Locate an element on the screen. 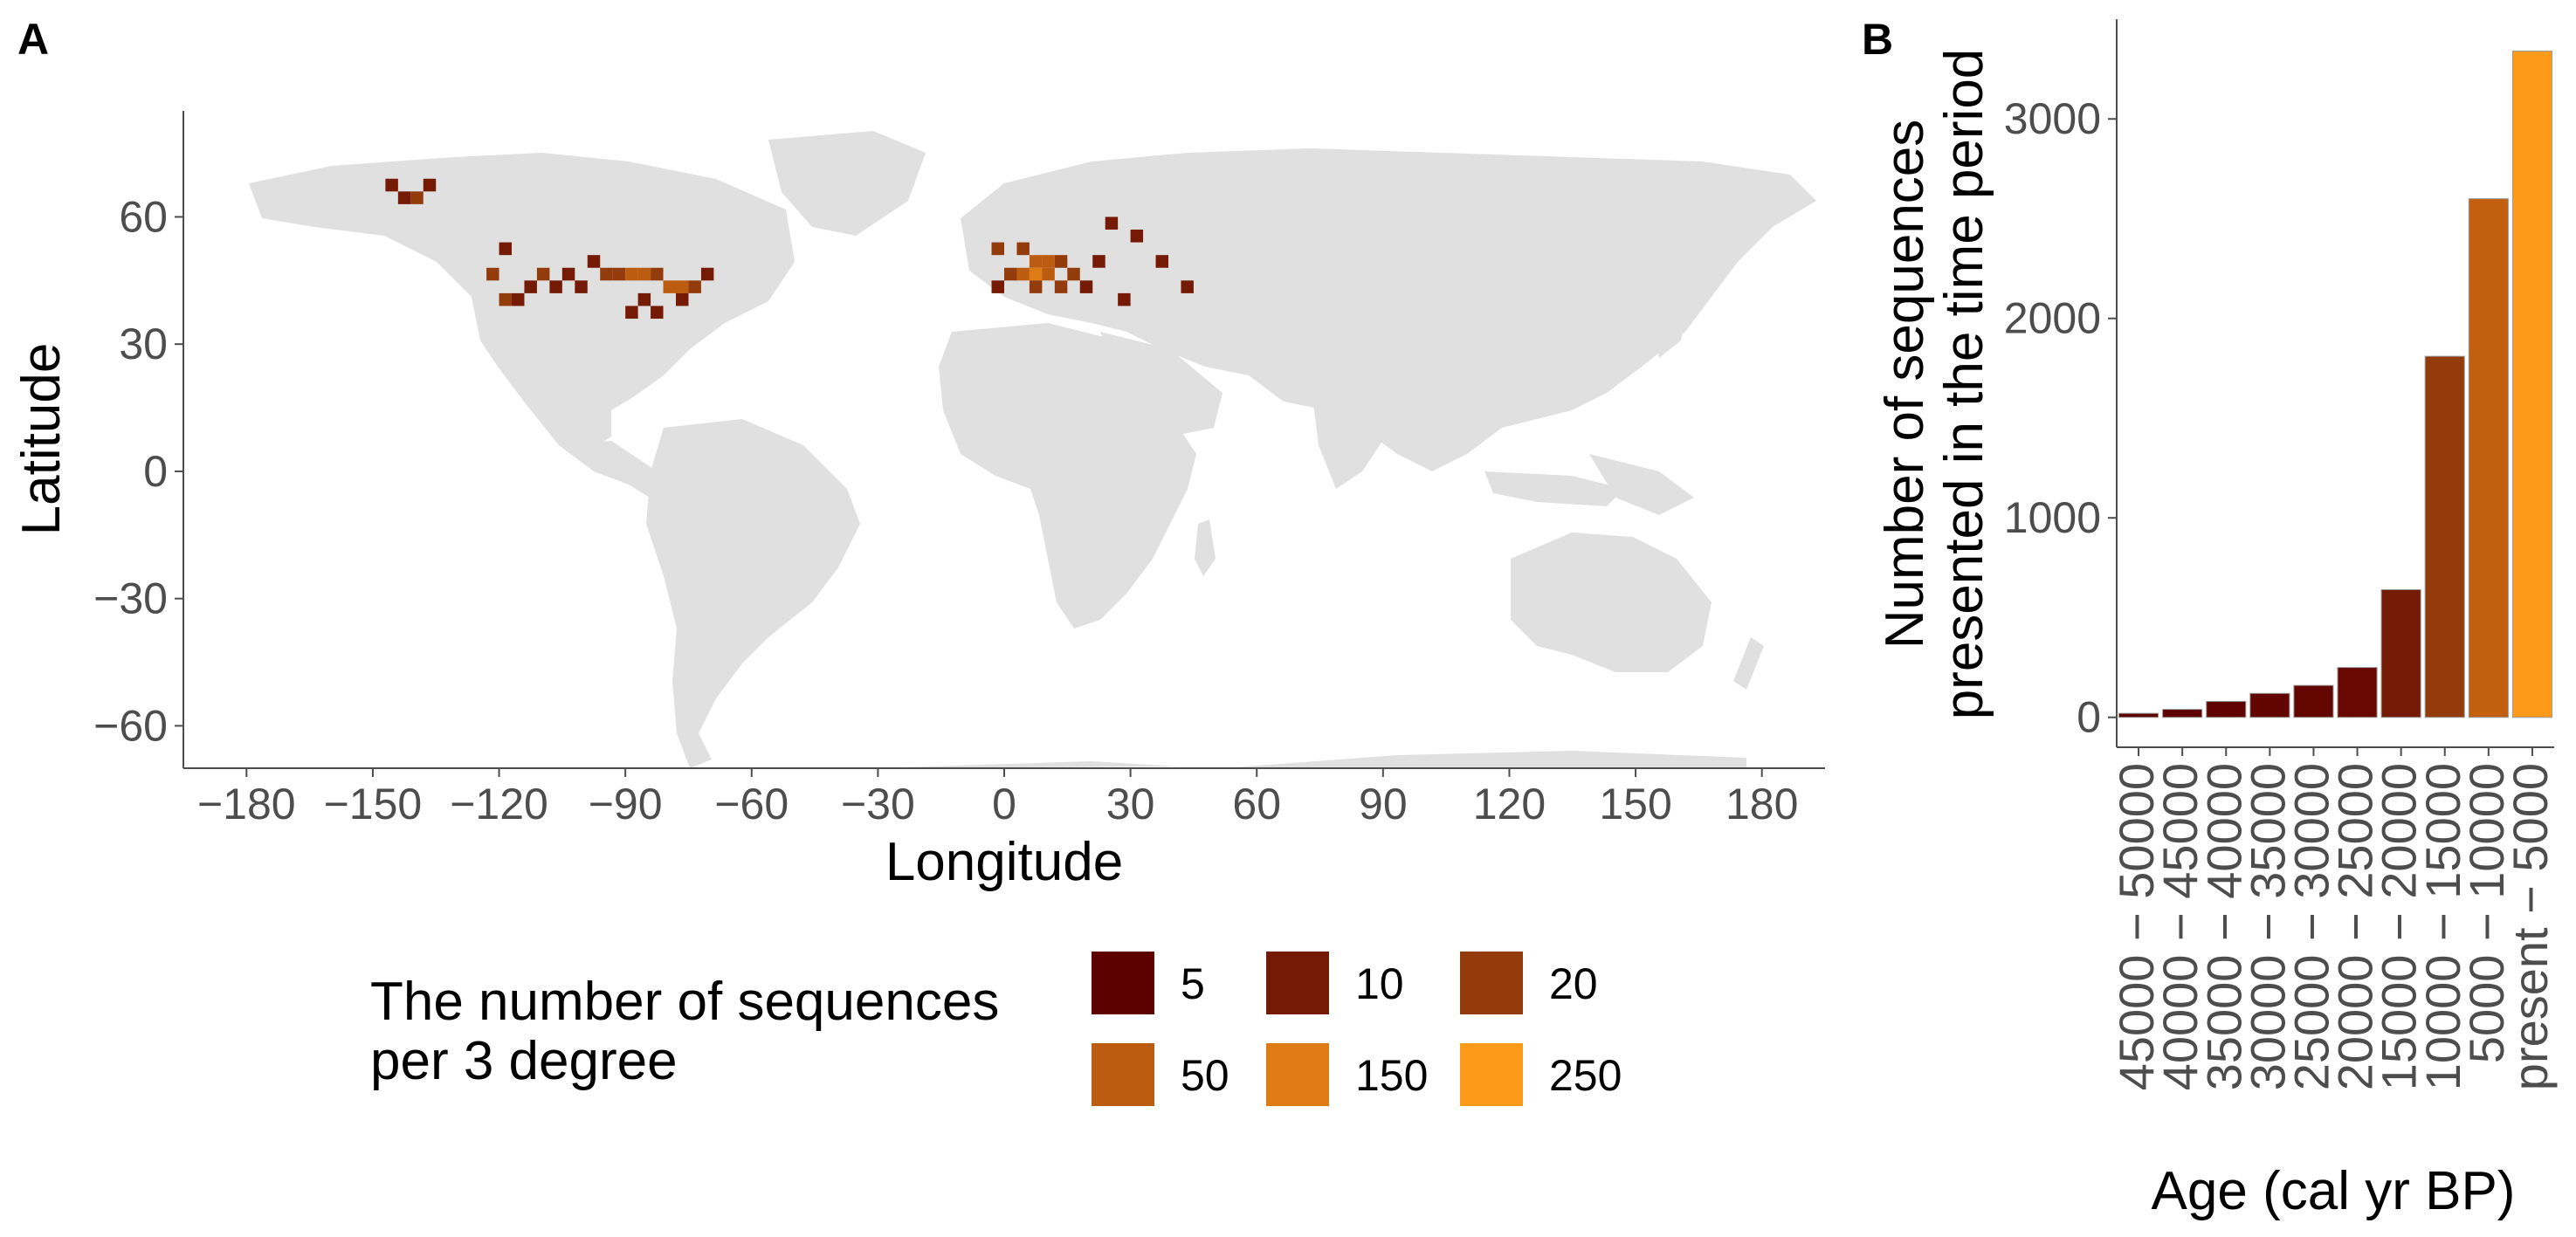 The image size is (2576, 1237). legend-title-line2: per 3 degree is located at coordinates (524, 1061).